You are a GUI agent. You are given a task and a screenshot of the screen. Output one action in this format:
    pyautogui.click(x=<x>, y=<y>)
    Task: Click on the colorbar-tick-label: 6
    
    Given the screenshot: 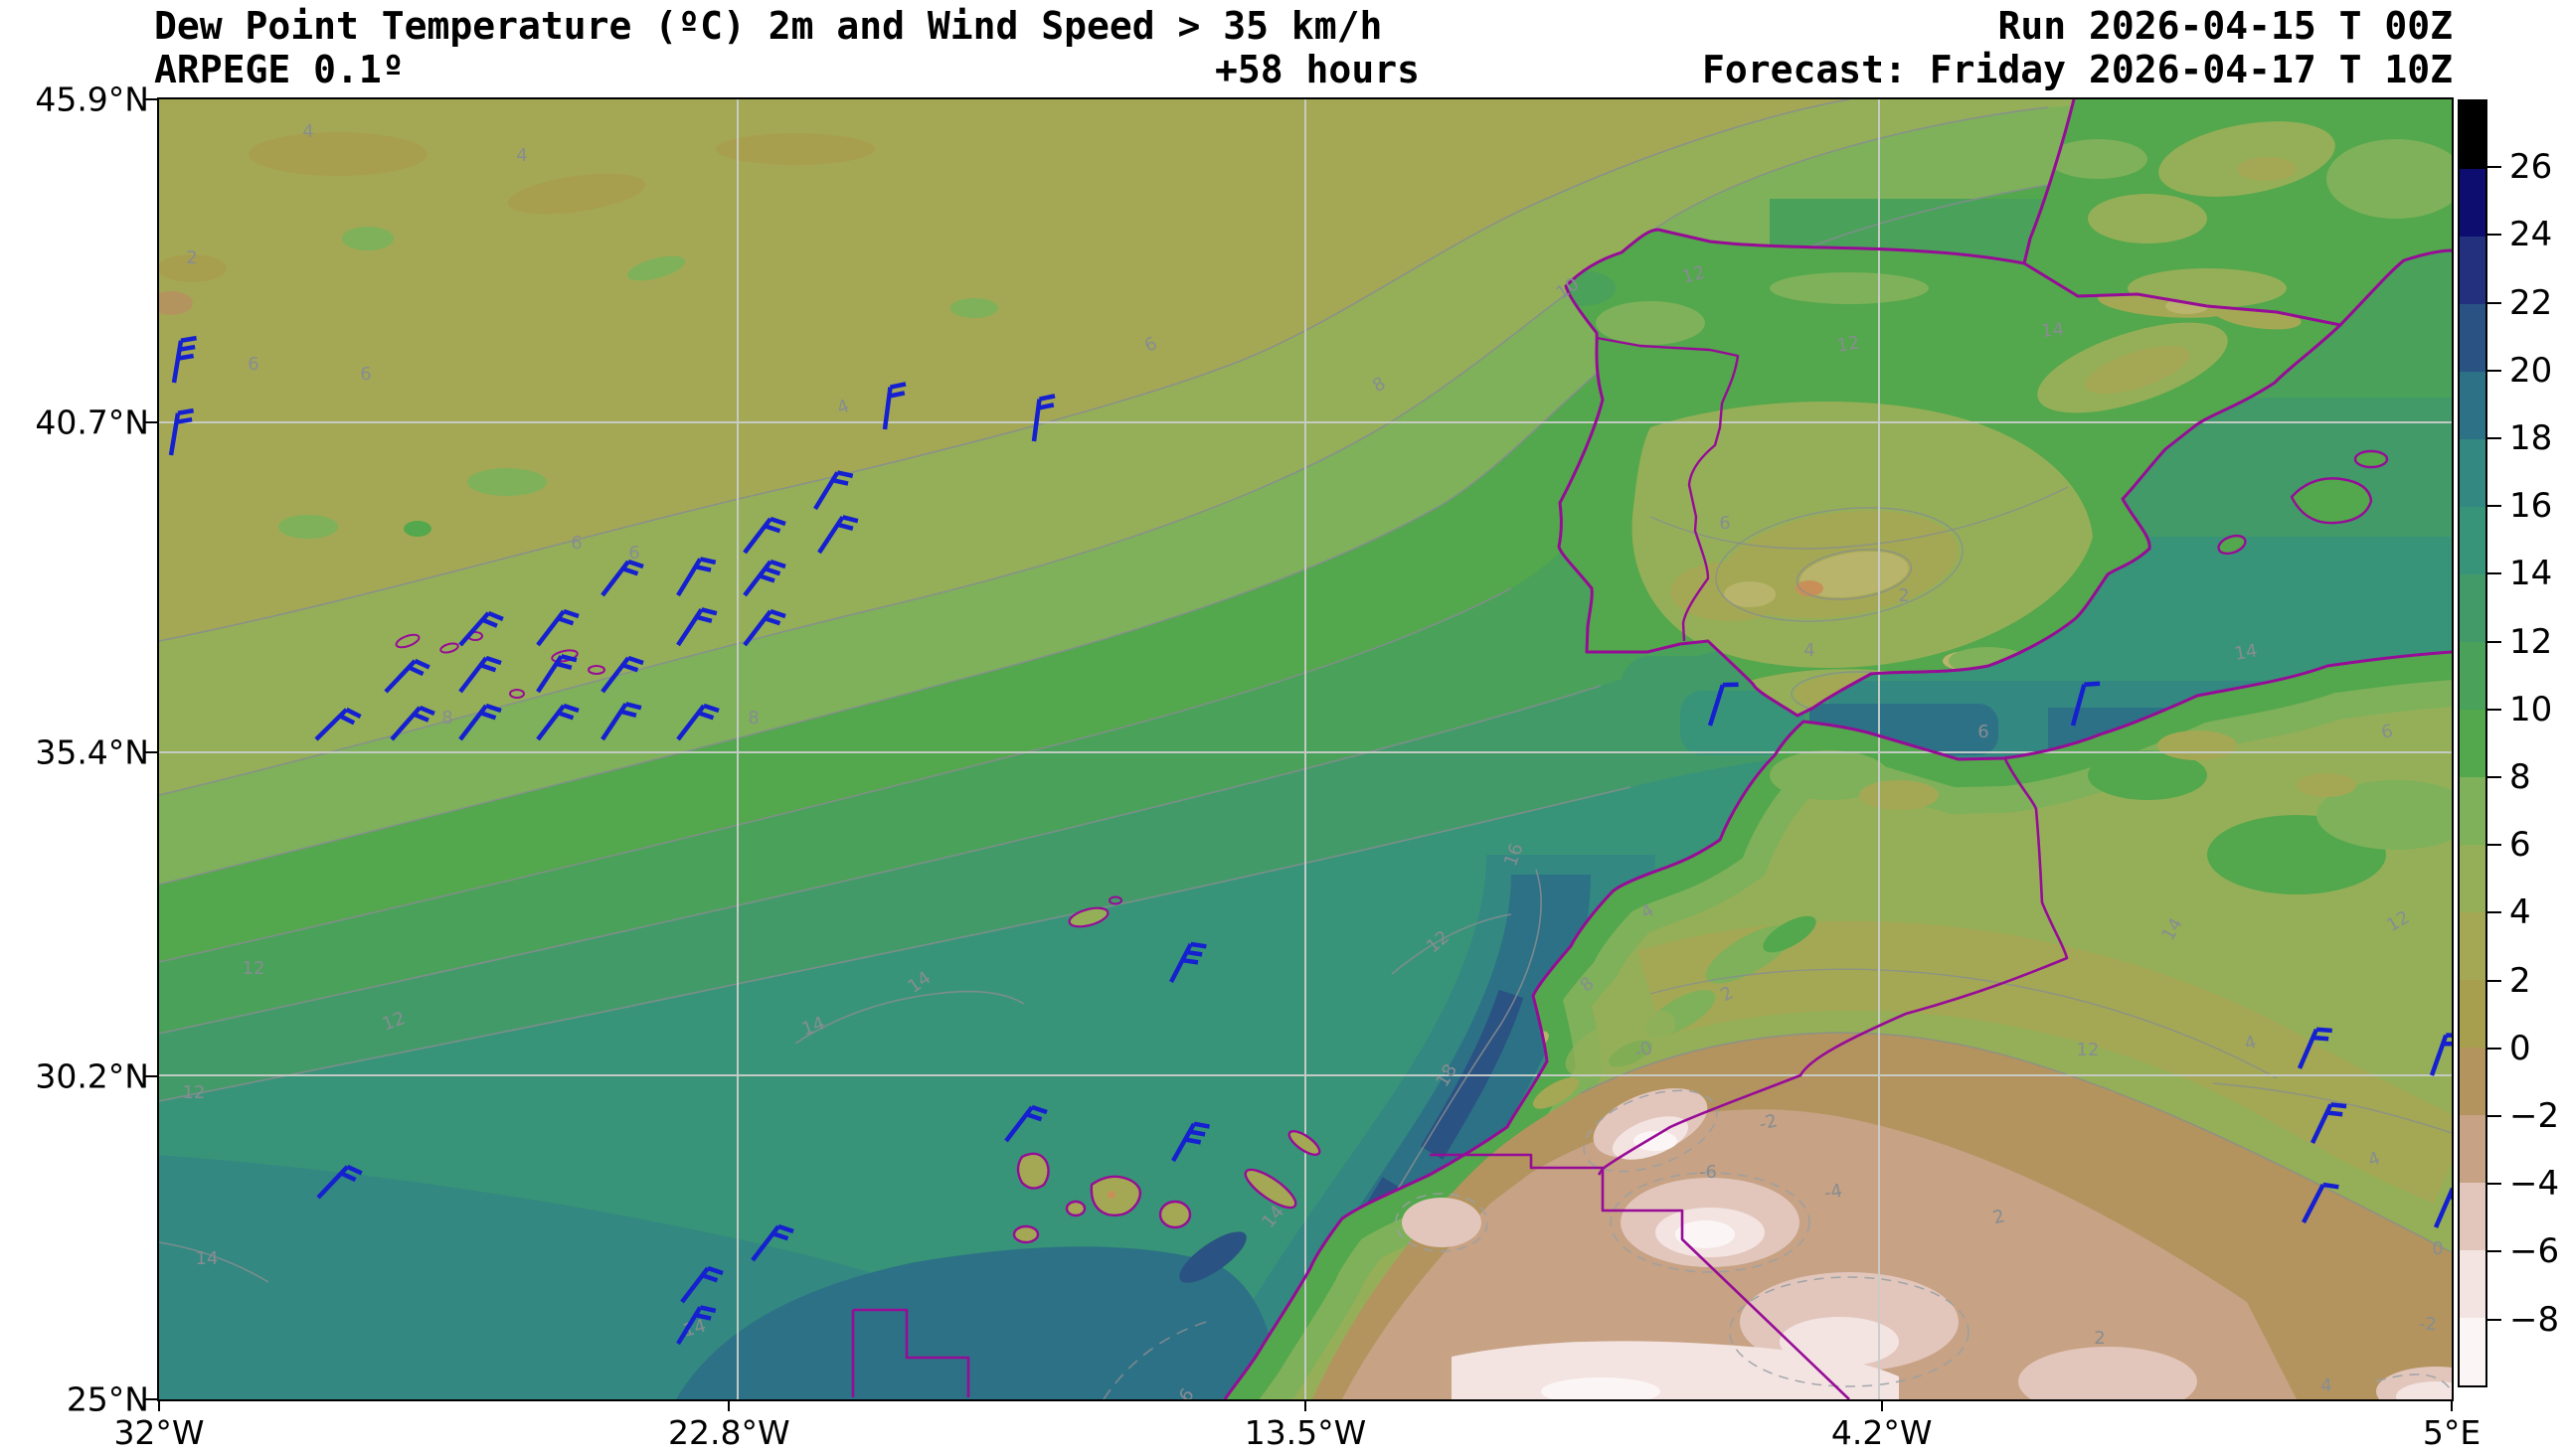 What is the action you would take?
    pyautogui.click(x=2520, y=845)
    